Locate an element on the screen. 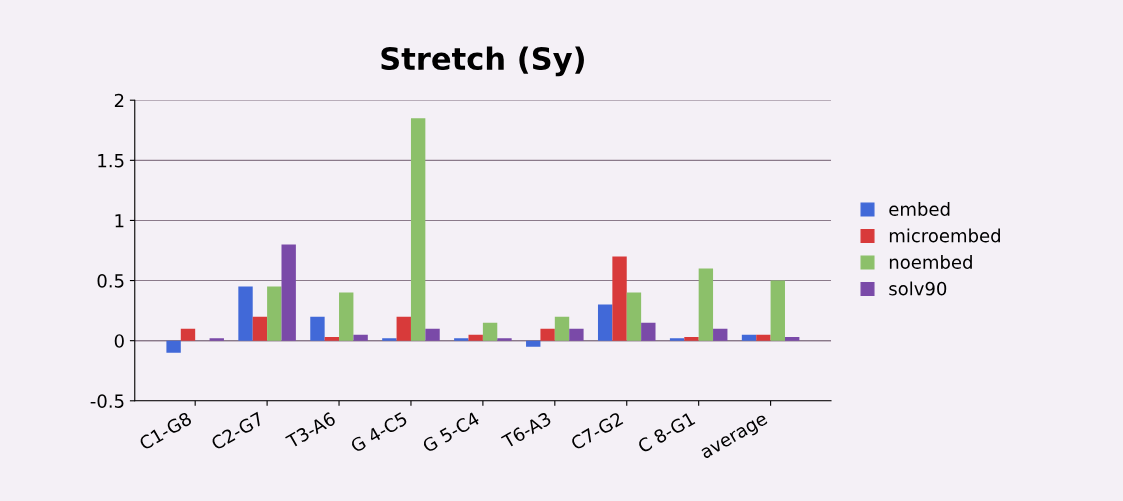 This screenshot has width=1123, height=501. legend-label: embed is located at coordinates (919, 209).